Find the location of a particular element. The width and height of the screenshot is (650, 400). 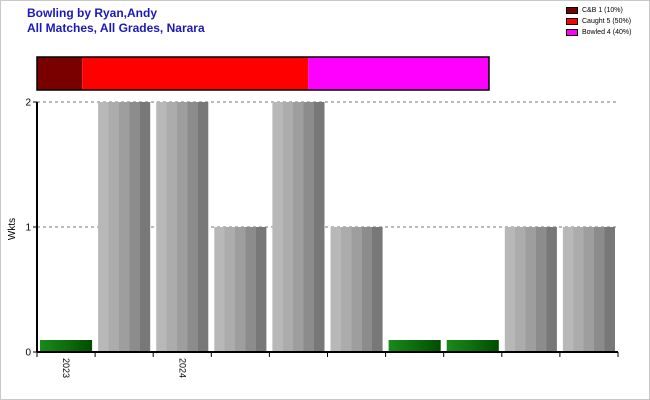

legend-item-cb: C&B 1 (10%) is located at coordinates (598, 10).